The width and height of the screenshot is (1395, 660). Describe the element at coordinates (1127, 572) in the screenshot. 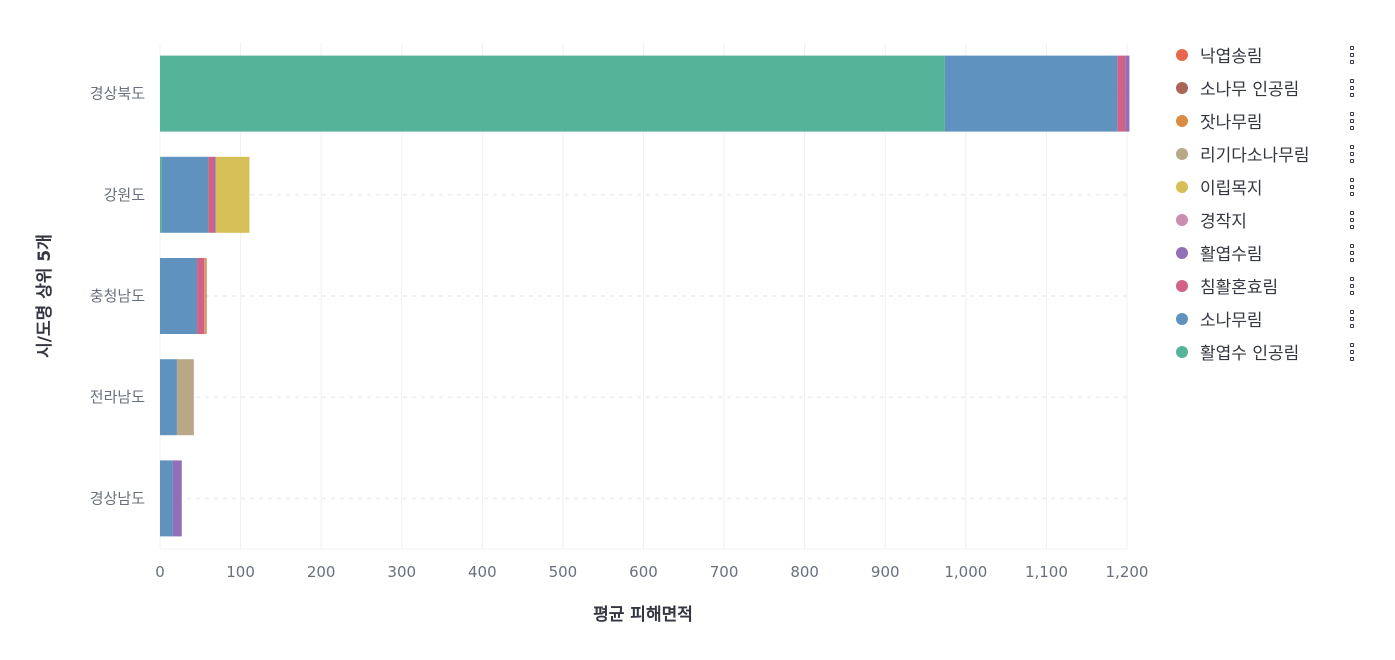

I see `x-tick-label: 1,200` at that location.